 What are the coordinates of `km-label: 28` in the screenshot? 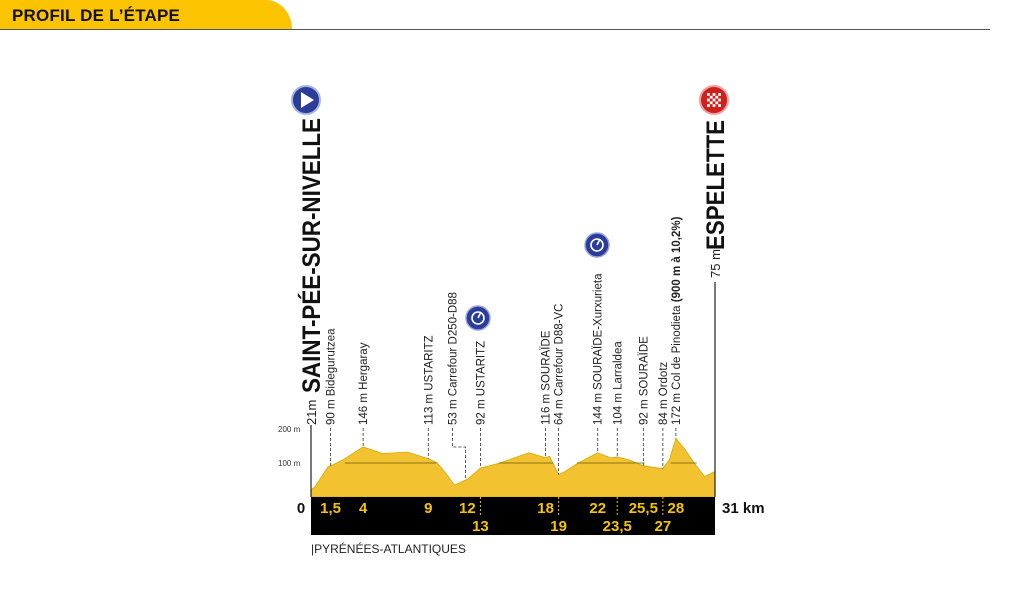 It's located at (676, 508).